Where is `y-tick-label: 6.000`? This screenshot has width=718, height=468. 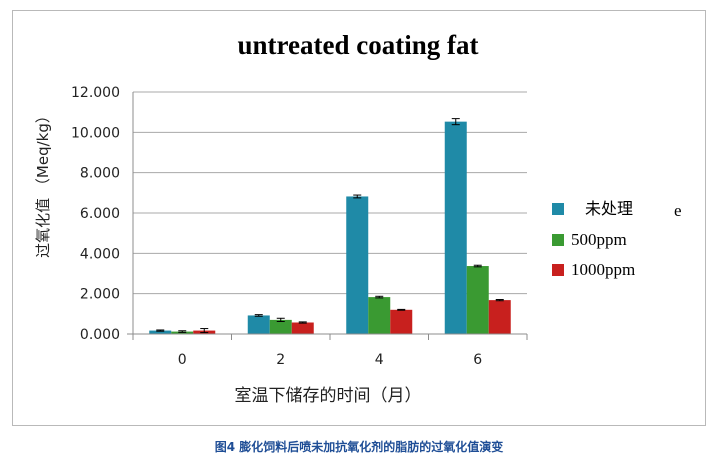
y-tick-label: 6.000 is located at coordinates (100, 214).